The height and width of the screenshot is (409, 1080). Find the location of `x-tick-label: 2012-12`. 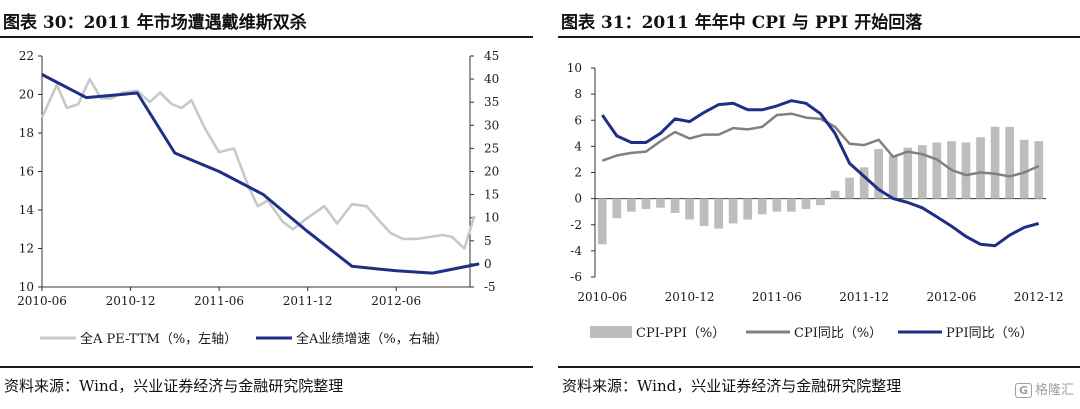

x-tick-label: 2012-12 is located at coordinates (1039, 297).